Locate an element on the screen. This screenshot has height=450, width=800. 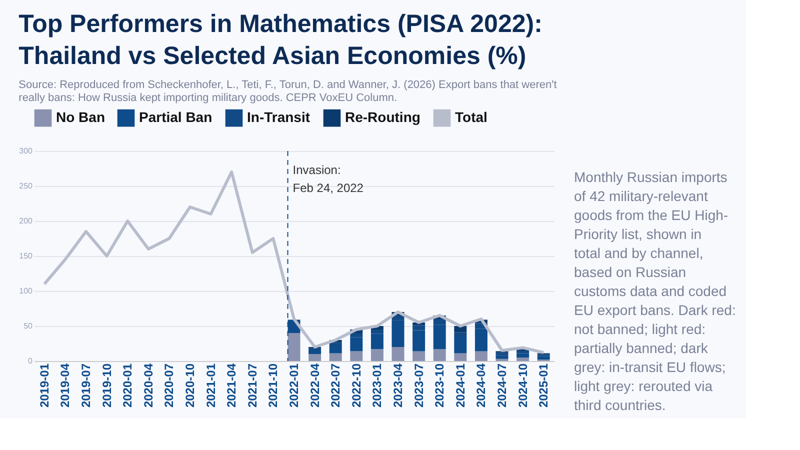
x-tick-label: 2023-10 is located at coordinates (439, 385).